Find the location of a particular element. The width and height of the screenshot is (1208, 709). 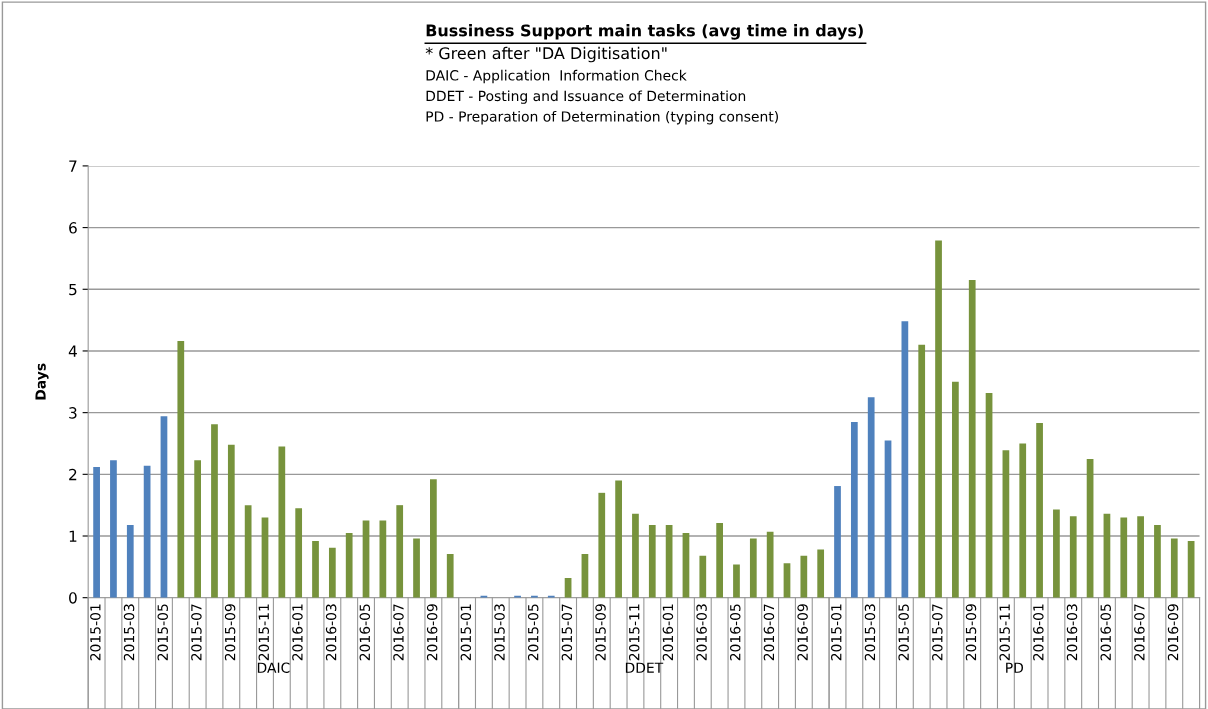

chart-title: Bussiness Support main tasks (avg time in days) is located at coordinates (644, 32).